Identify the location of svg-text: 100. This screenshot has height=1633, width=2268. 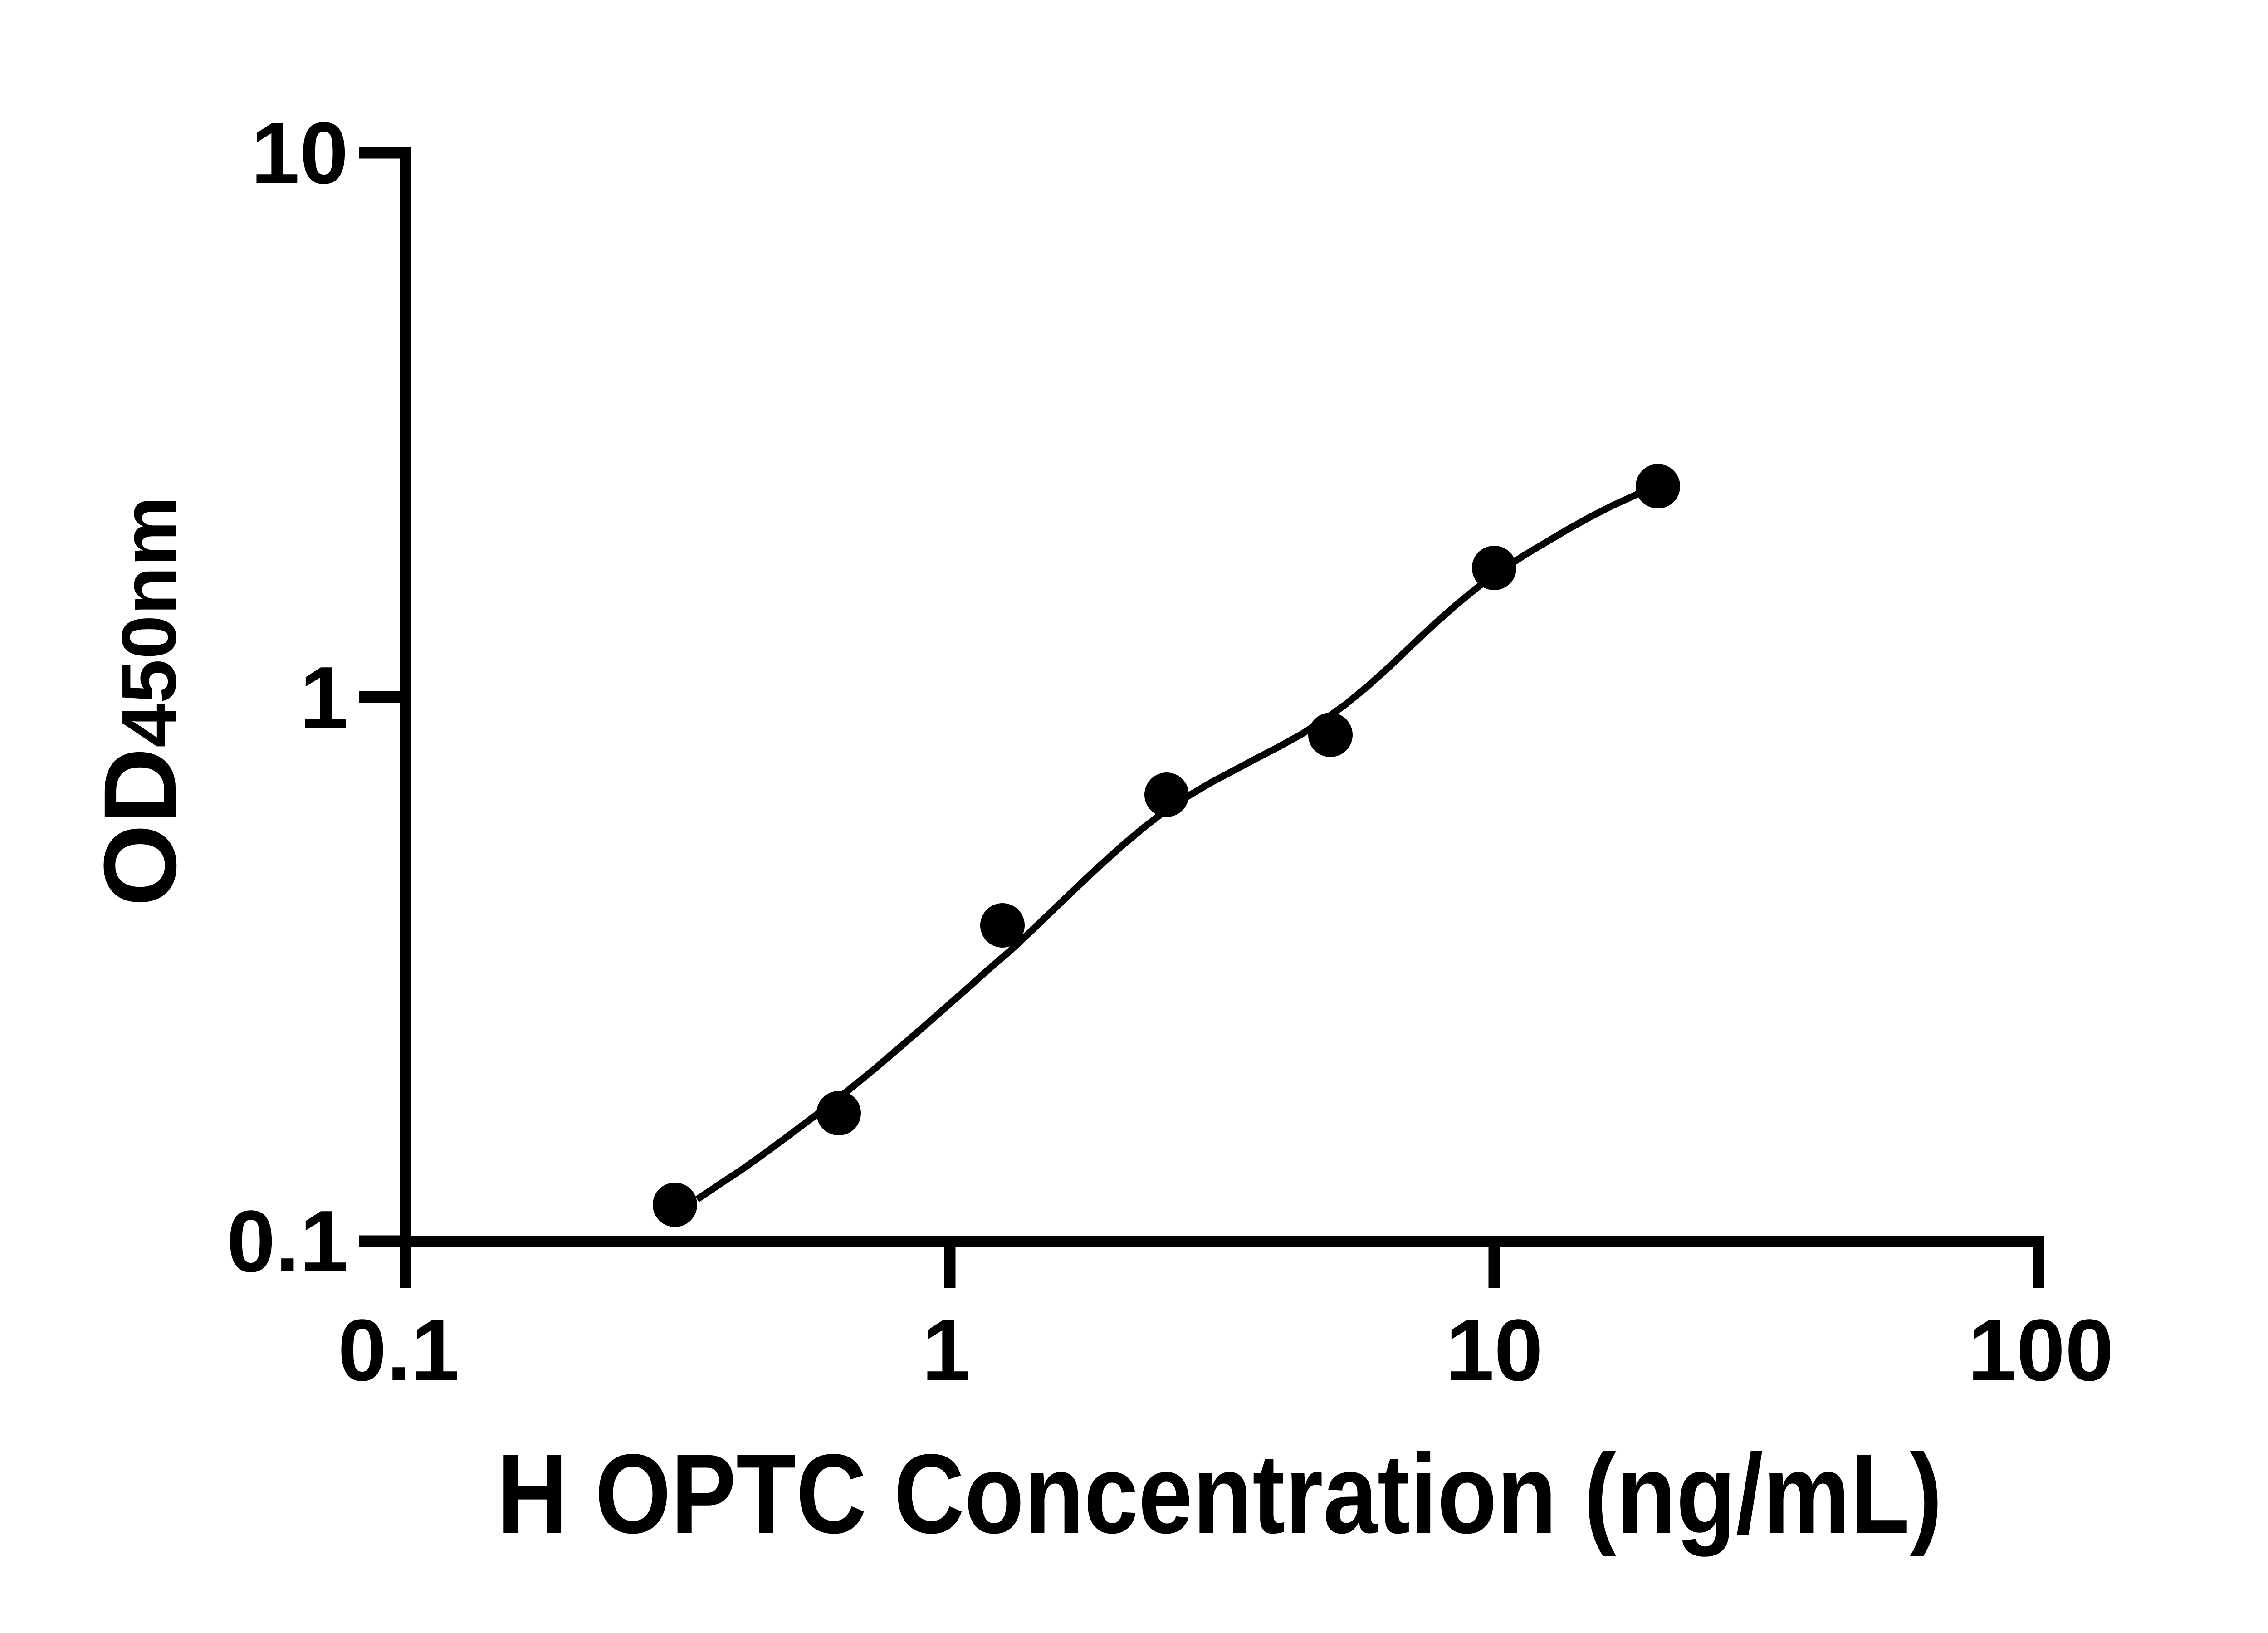
(2041, 1350).